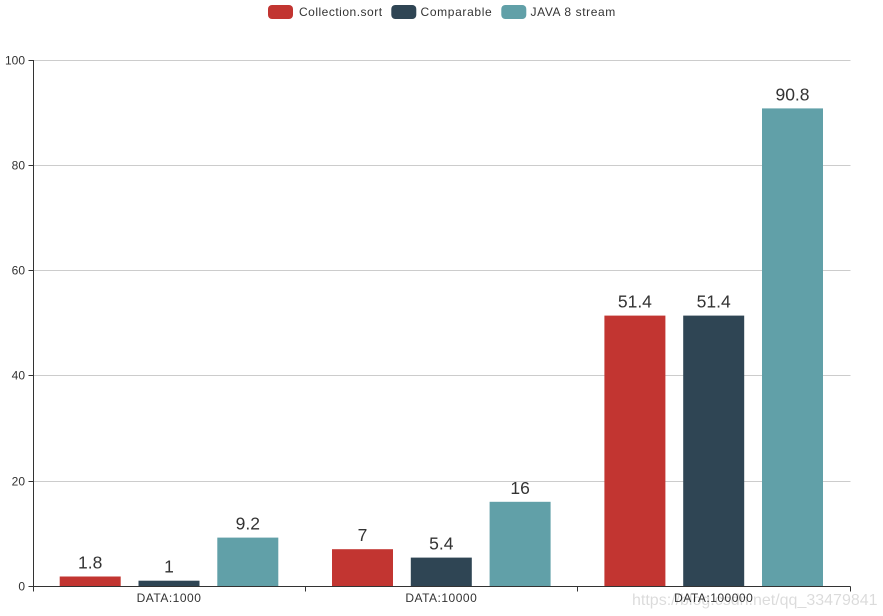  I want to click on svg-text: DATA:1000, so click(169, 598).